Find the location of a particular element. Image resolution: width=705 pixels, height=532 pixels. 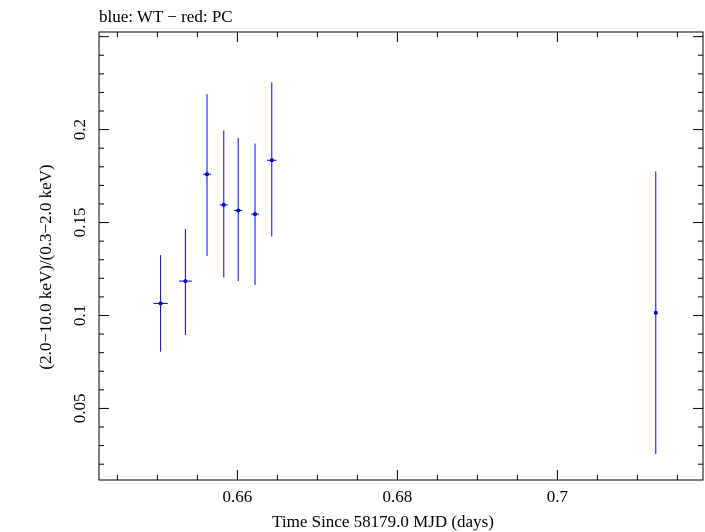

y-tick-label: 0.1 is located at coordinates (79, 315).